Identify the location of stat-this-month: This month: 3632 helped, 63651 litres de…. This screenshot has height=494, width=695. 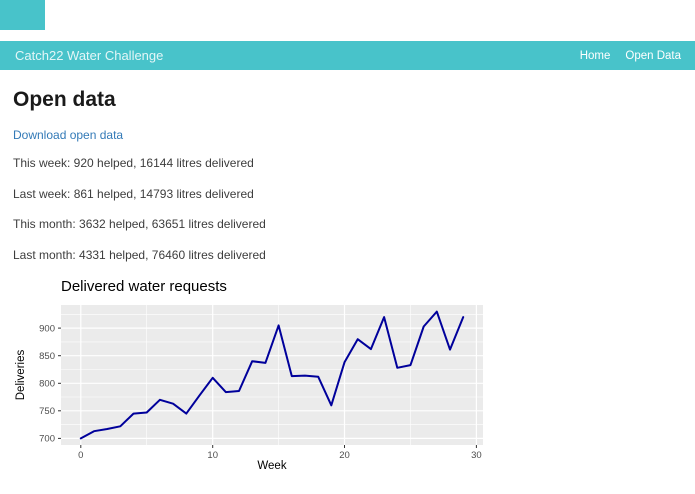
(139, 224).